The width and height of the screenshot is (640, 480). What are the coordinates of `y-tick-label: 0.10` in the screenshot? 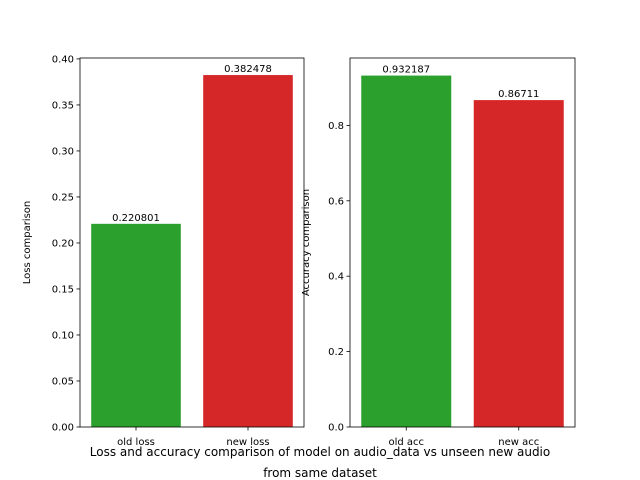 It's located at (63, 335).